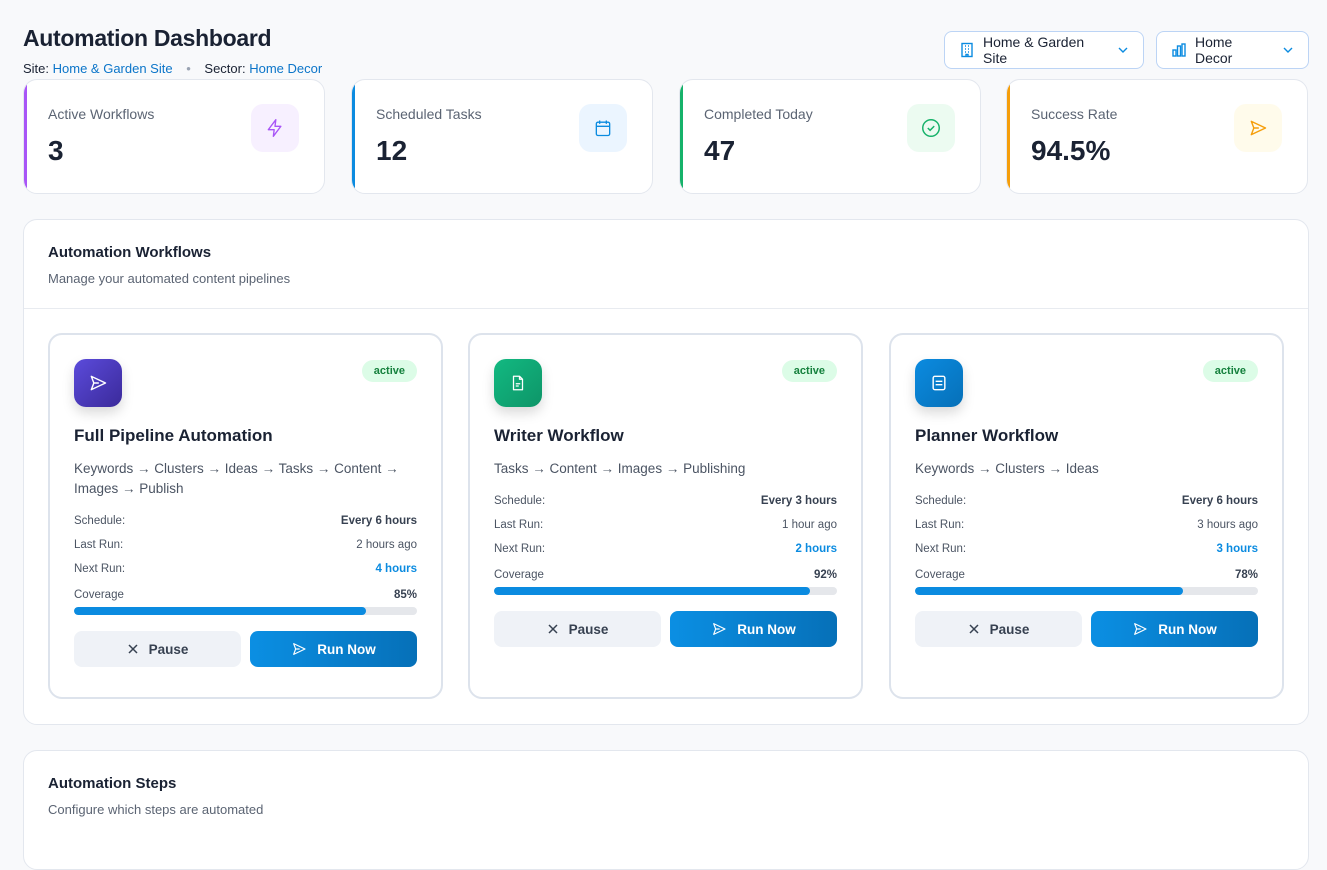 This screenshot has width=1327, height=870. I want to click on next-run-value: 3 hours, so click(1237, 549).